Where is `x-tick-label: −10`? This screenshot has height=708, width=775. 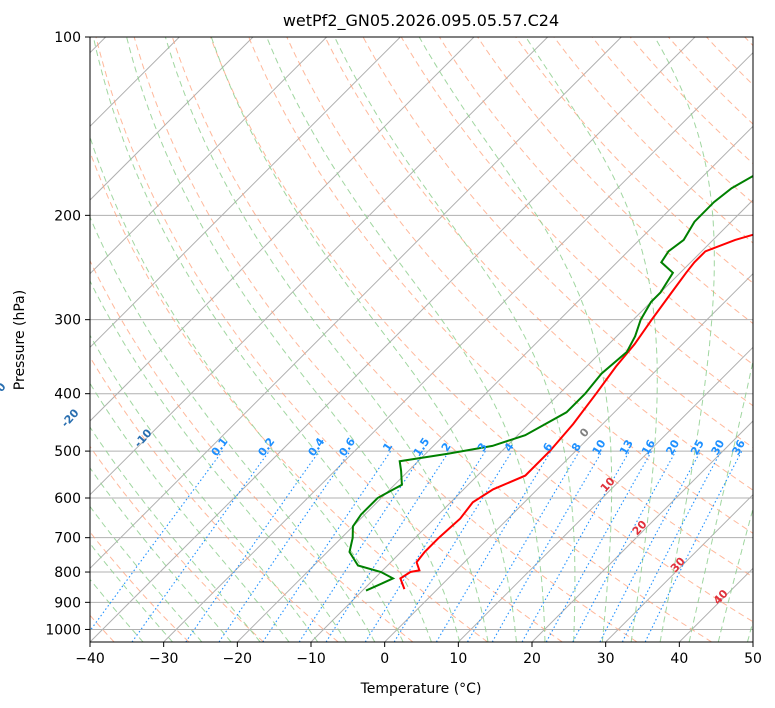 x-tick-label: −10 is located at coordinates (311, 659).